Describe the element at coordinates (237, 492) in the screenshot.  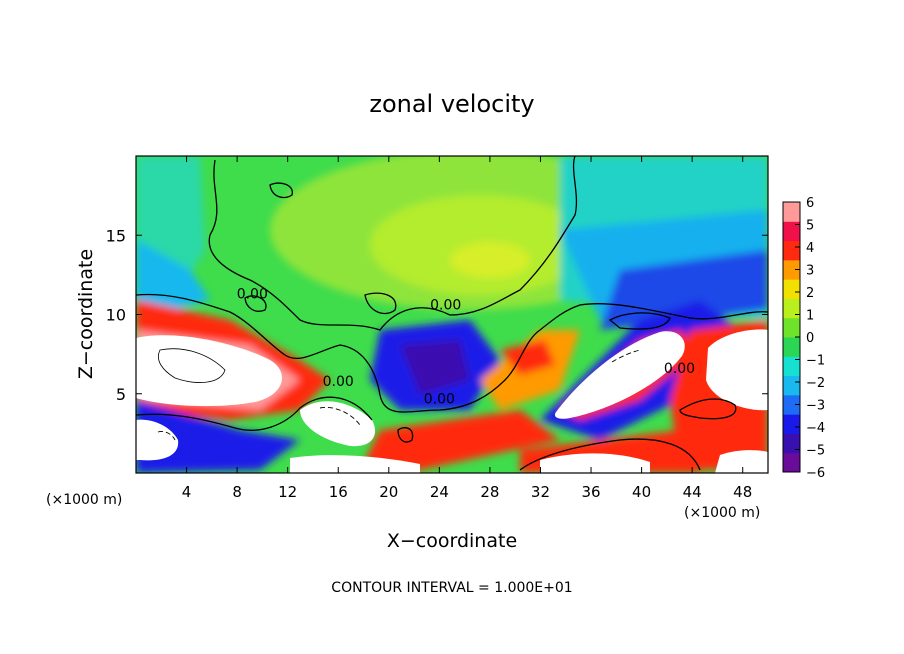
I see `x-tick-label: 8` at that location.